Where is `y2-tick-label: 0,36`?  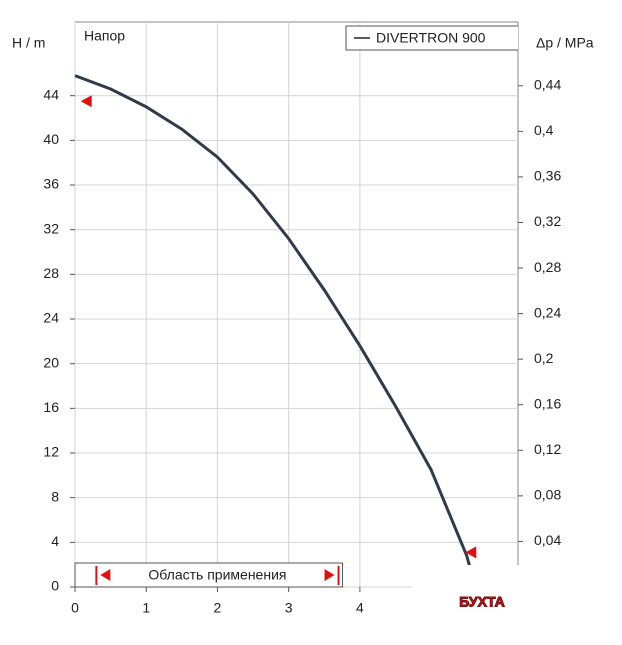 y2-tick-label: 0,36 is located at coordinates (547, 176).